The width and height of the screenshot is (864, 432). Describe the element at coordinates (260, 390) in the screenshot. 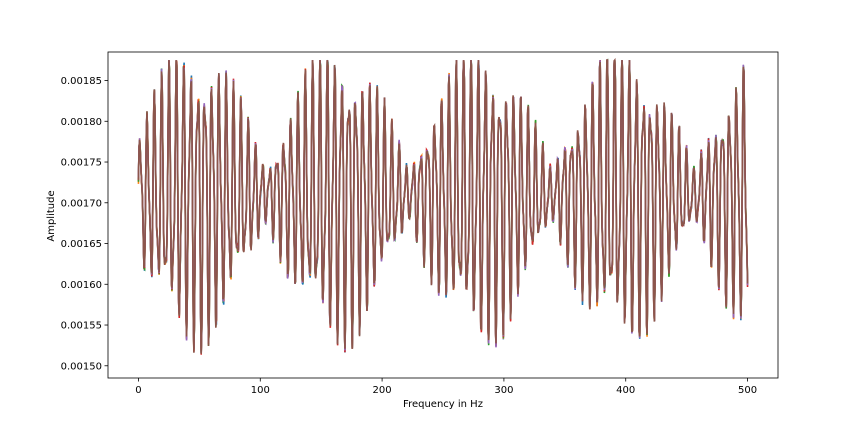

I see `x-tick-label: 100` at that location.